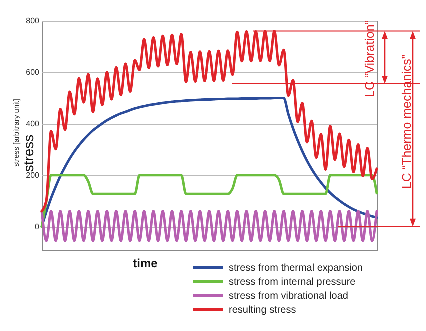 The image size is (426, 331). I want to click on y-tick-label: 600, so click(33, 72).